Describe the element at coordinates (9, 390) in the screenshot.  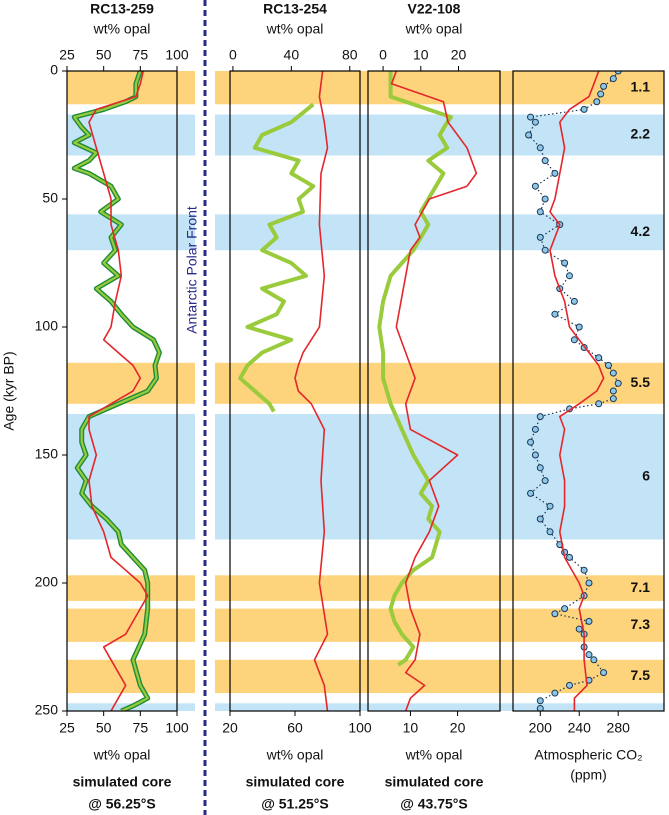
I see `y-axis-label: Age (kyr BP)` at that location.